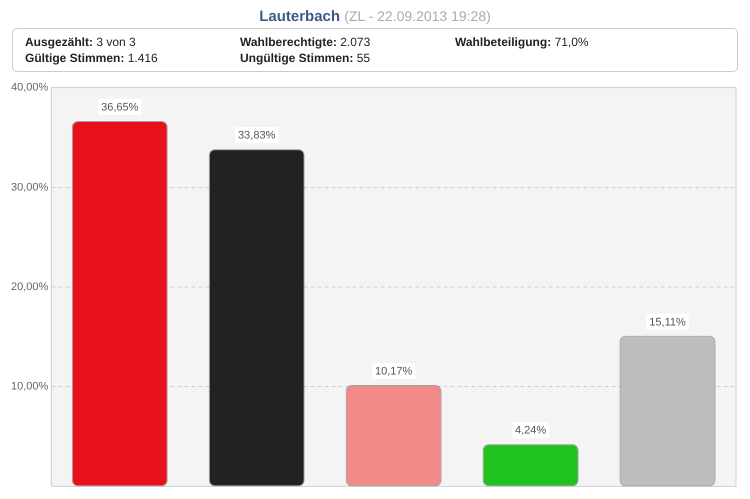 The image size is (750, 499). Describe the element at coordinates (530, 430) in the screenshot. I see `data-label: 4,24%` at that location.